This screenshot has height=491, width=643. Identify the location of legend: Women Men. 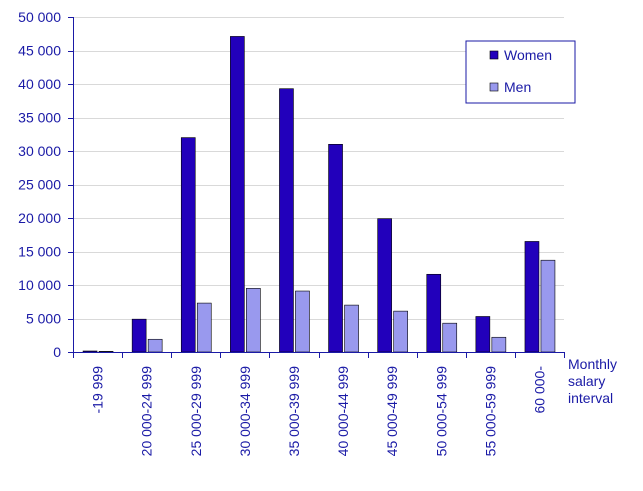
(520, 72).